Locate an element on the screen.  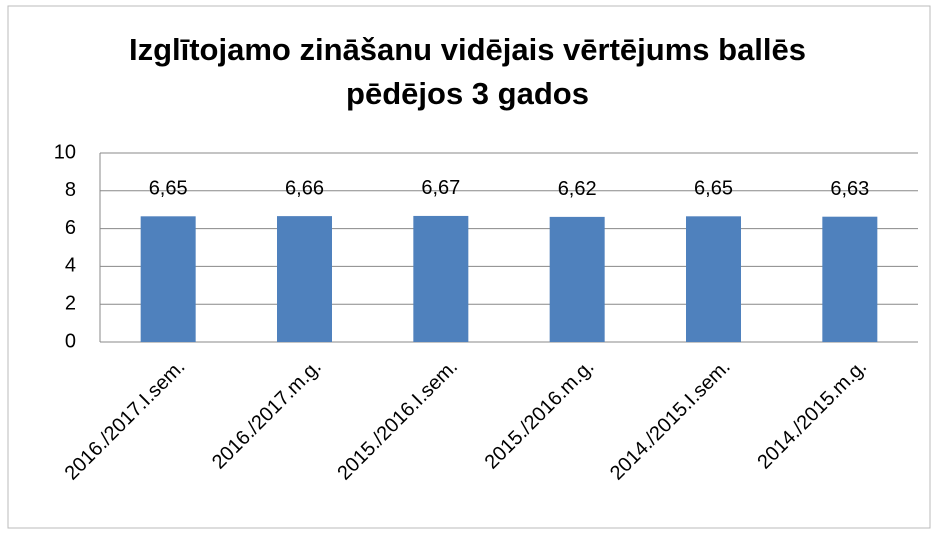
x-tick-label: 2015./2016.I.sem. is located at coordinates (397, 420).